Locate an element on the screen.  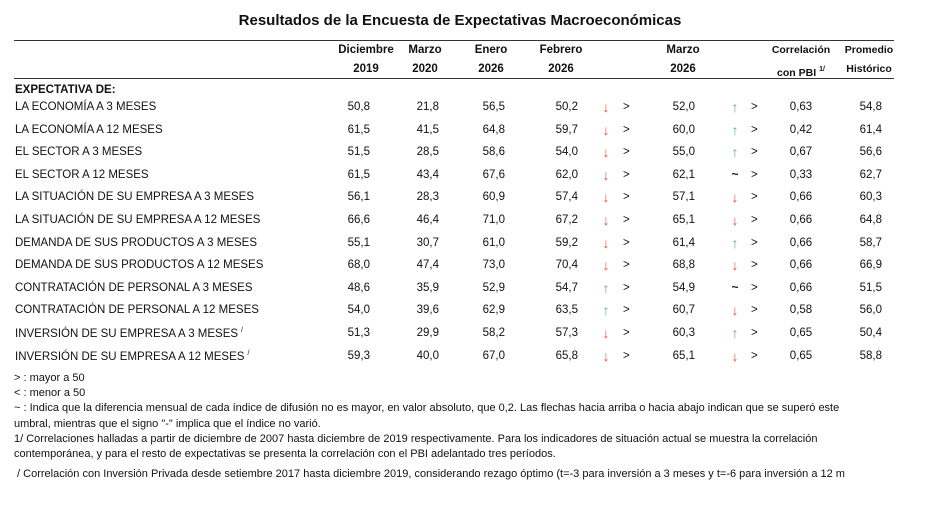
cell-value: 50,4 is located at coordinates (870, 333).